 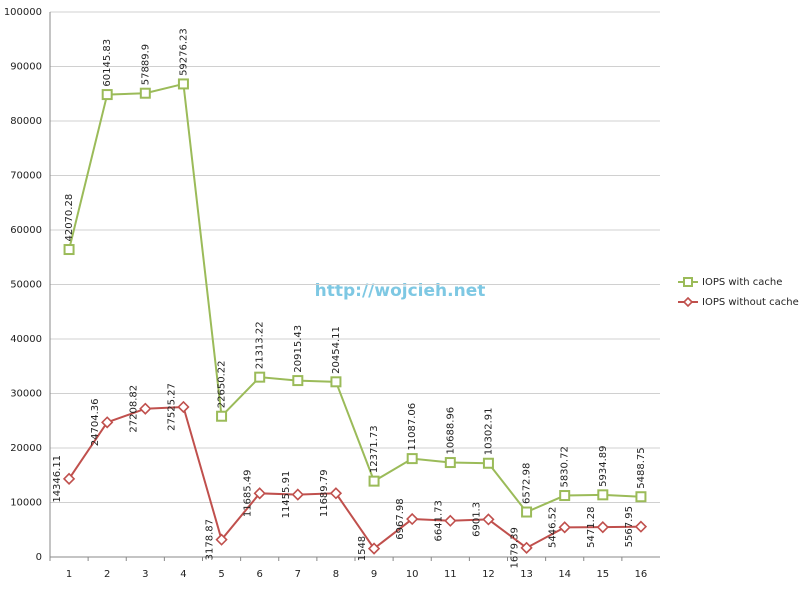 I want to click on y-tick-label: 90000, so click(x=26, y=67).